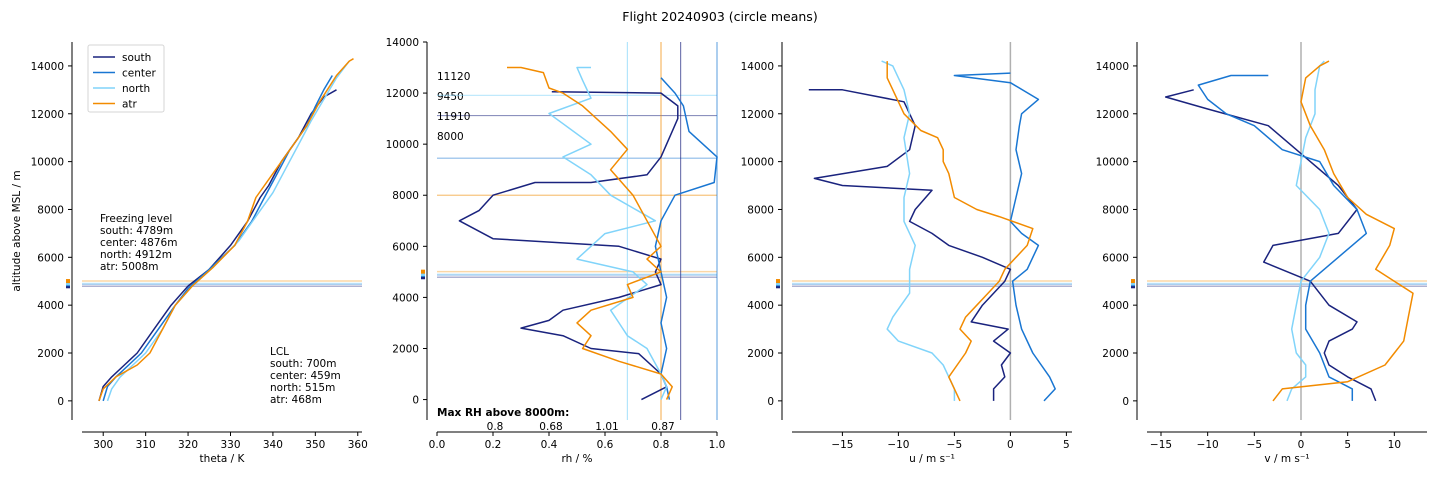 The width and height of the screenshot is (1440, 480). I want to click on freezing-level-value: north: 4912m, so click(136, 255).